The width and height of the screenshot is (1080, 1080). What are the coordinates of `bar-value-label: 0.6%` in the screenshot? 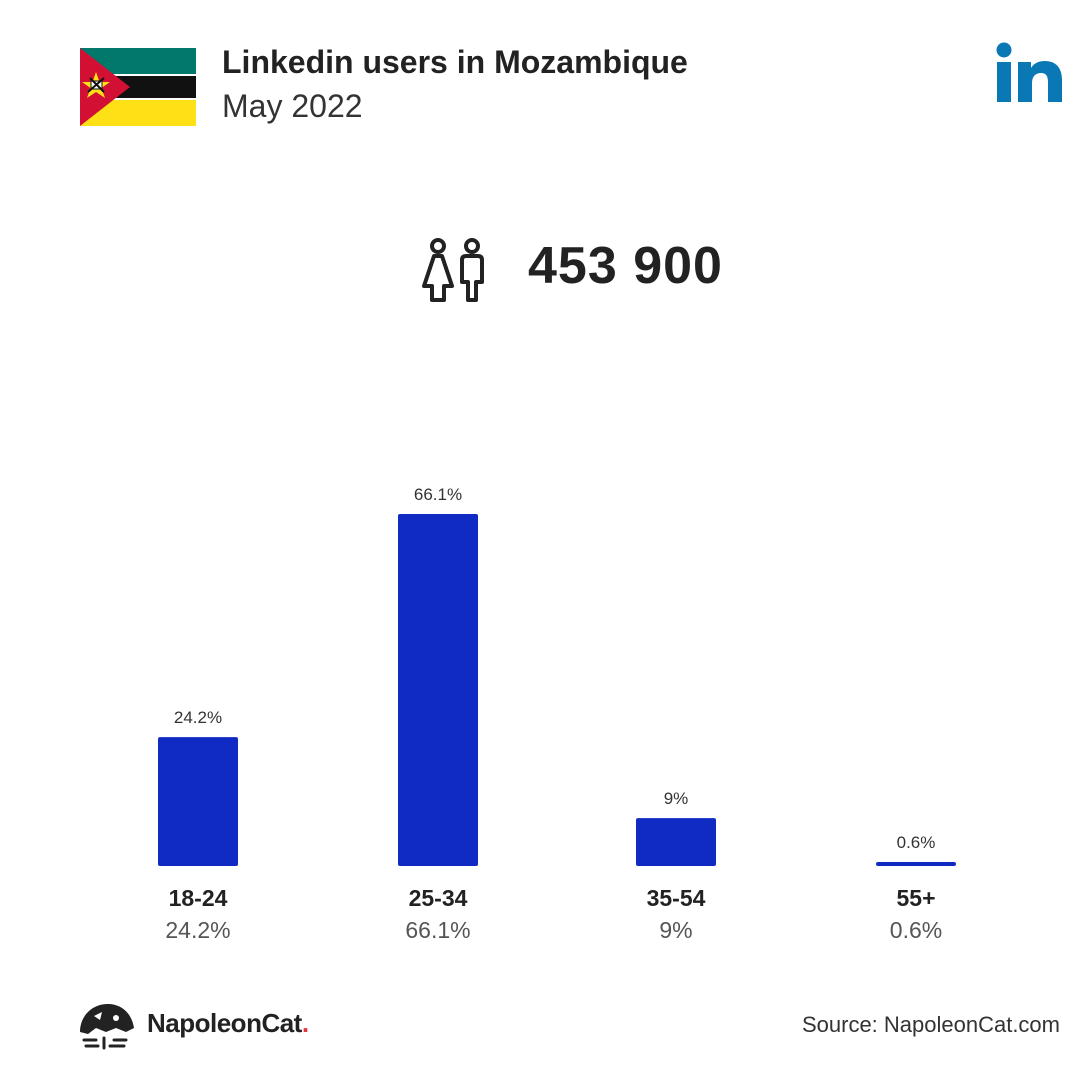 It's located at (916, 842).